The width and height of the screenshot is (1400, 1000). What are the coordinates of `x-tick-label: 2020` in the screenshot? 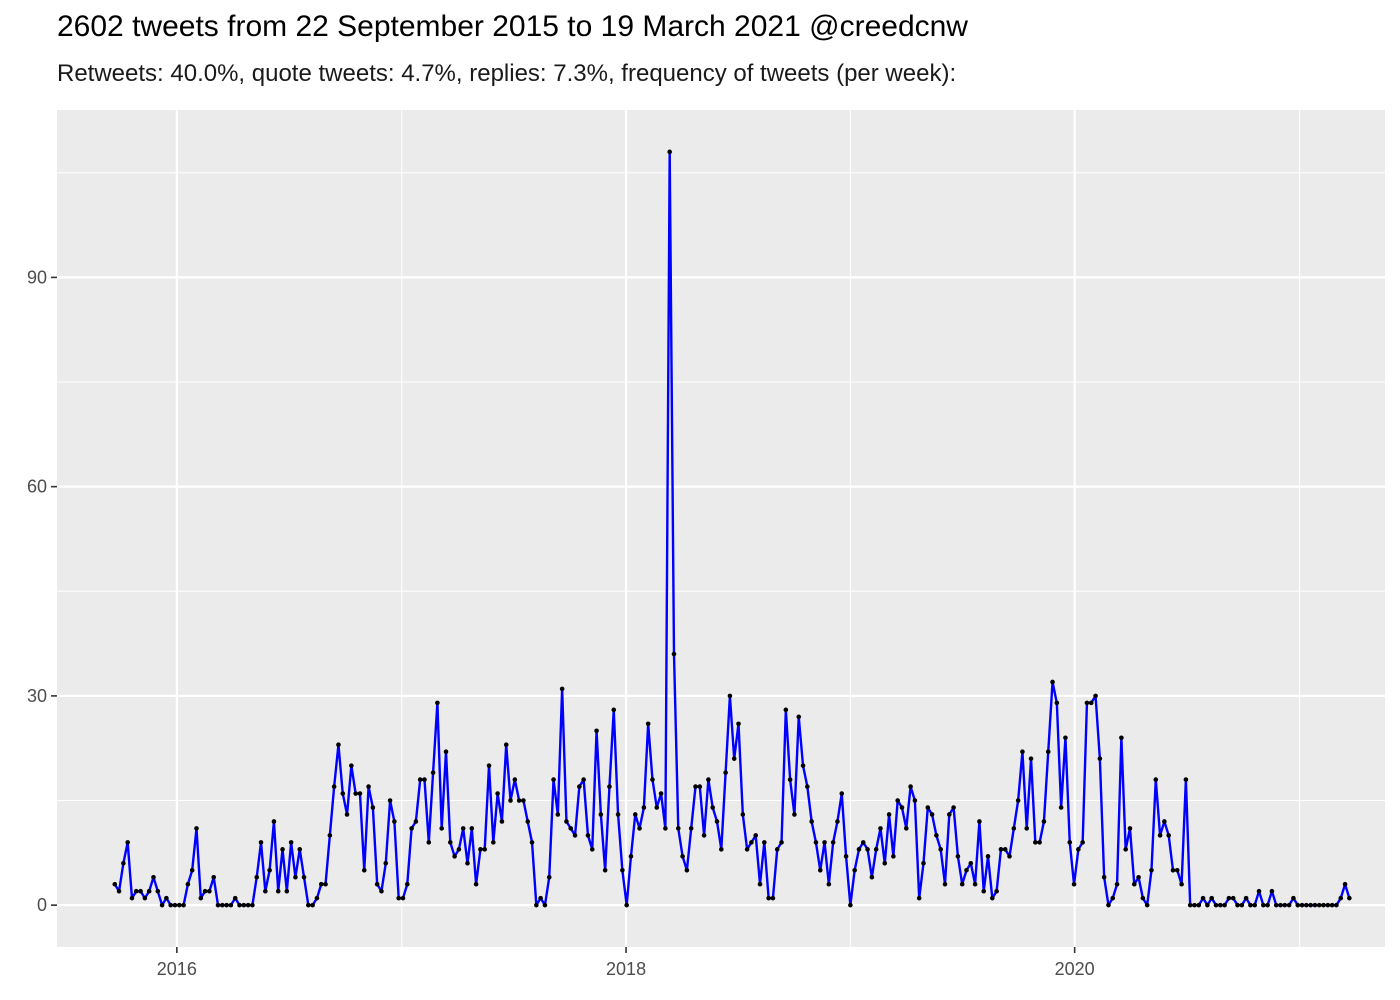 It's located at (1075, 969).